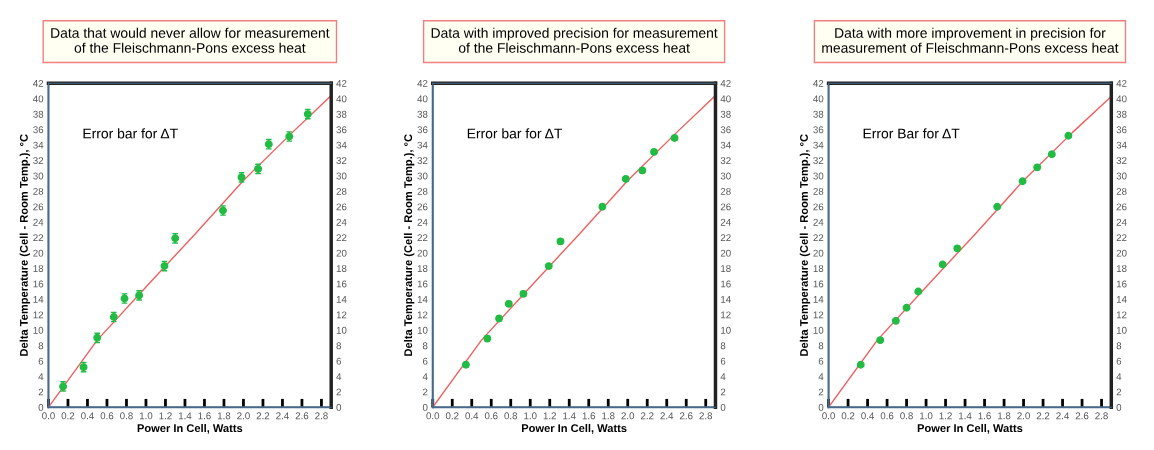 This screenshot has height=450, width=1154. What do you see at coordinates (433, 416) in the screenshot?
I see `x-tick-label: 0.0` at bounding box center [433, 416].